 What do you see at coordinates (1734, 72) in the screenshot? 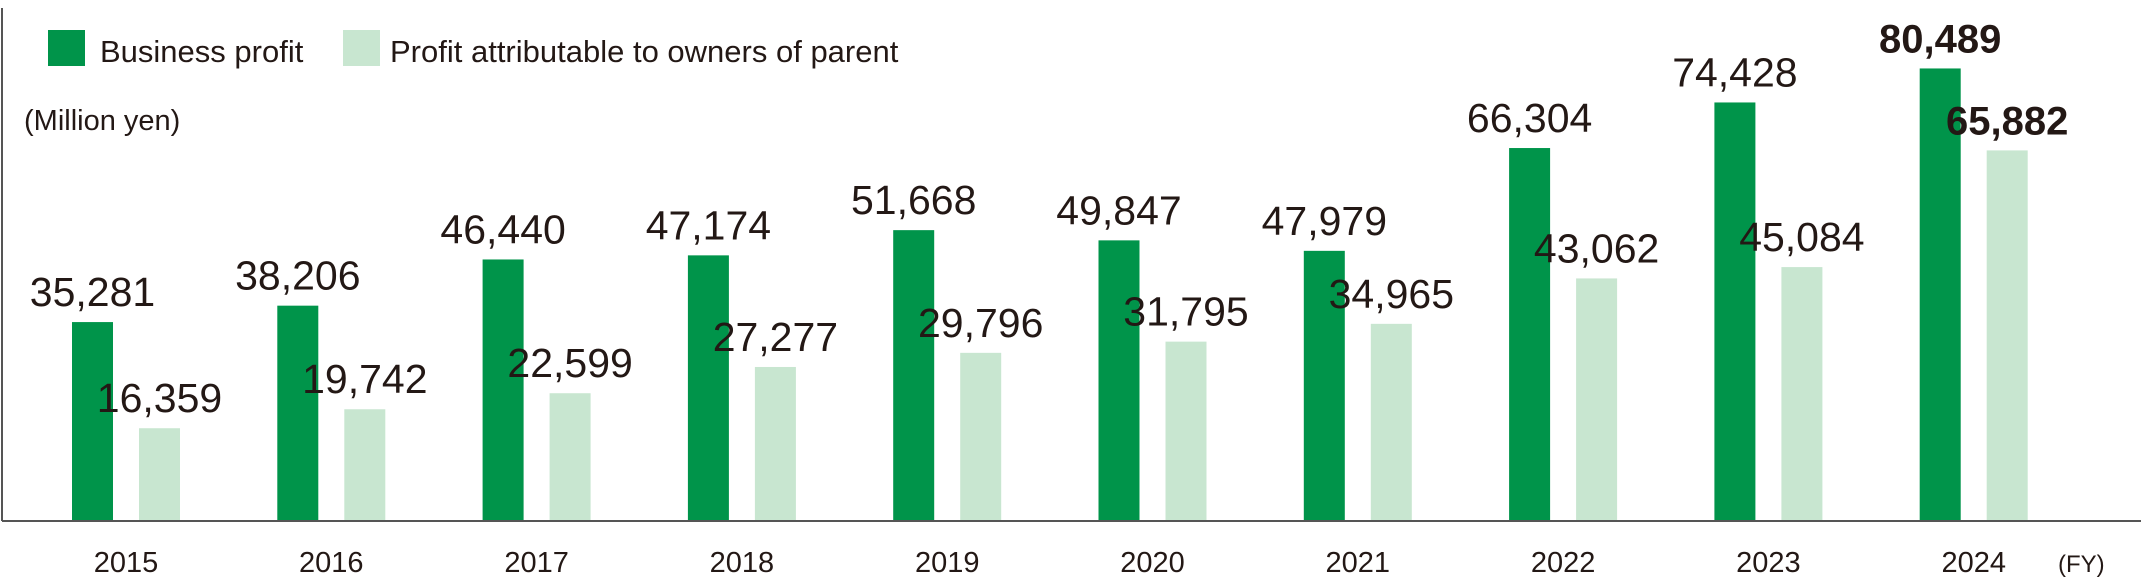
I see `data-label-business-profit-2023: 74,428` at bounding box center [1734, 72].